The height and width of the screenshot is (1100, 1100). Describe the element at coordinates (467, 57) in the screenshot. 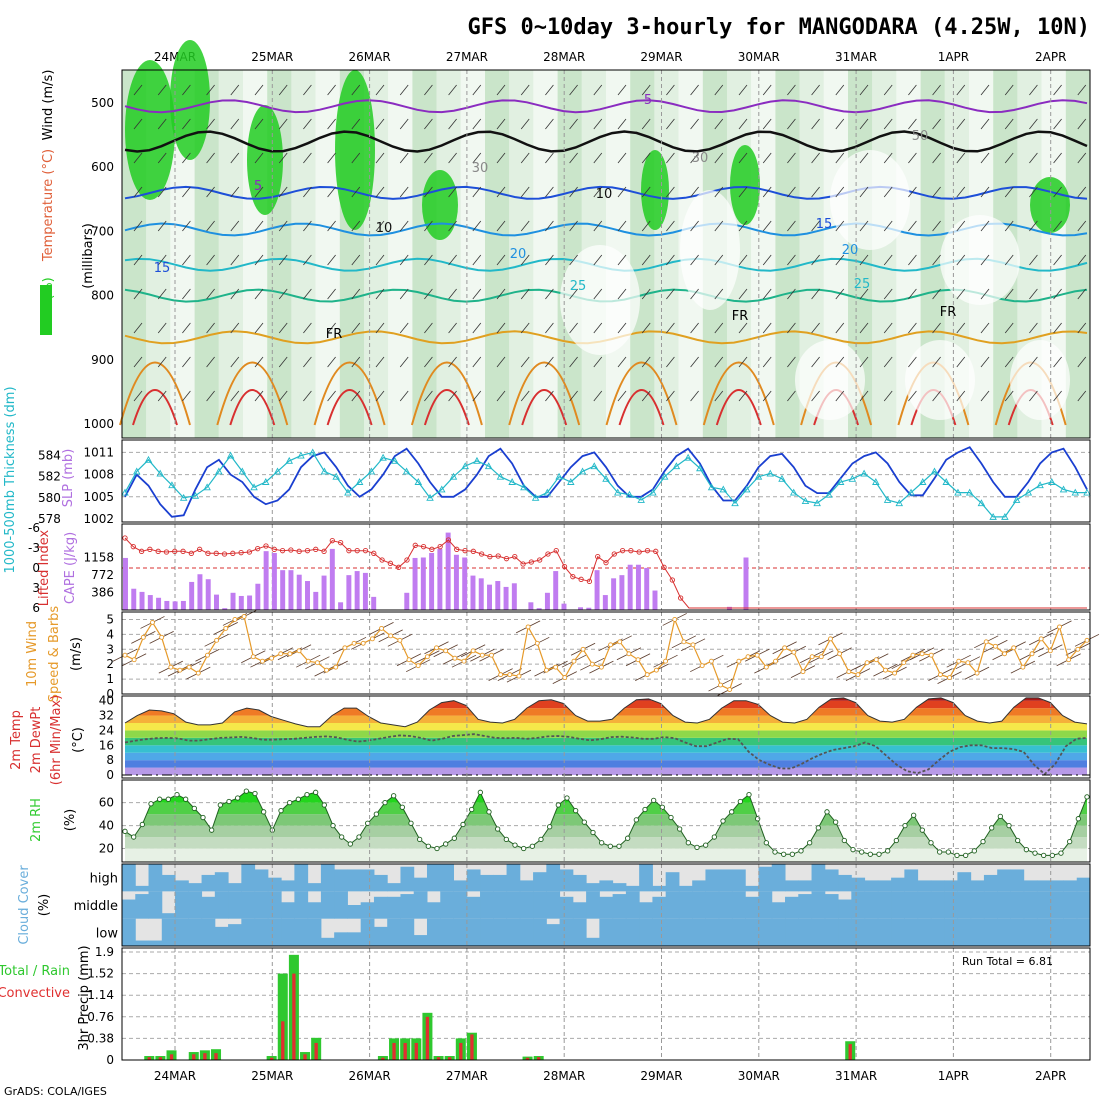

I see `date-label-top: 27MAR` at that location.